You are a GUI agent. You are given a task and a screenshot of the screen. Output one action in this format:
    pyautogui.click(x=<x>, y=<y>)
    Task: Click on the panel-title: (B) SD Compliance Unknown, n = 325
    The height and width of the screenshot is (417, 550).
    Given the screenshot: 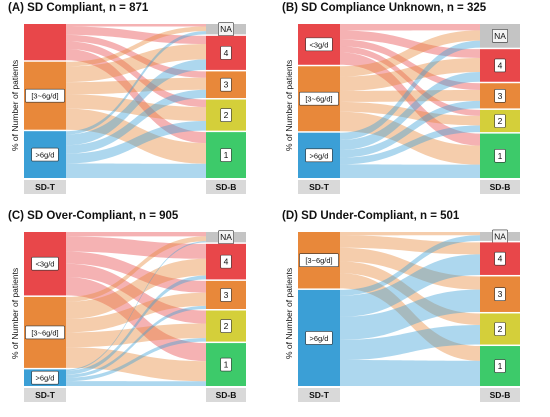 What is the action you would take?
    pyautogui.click(x=384, y=8)
    